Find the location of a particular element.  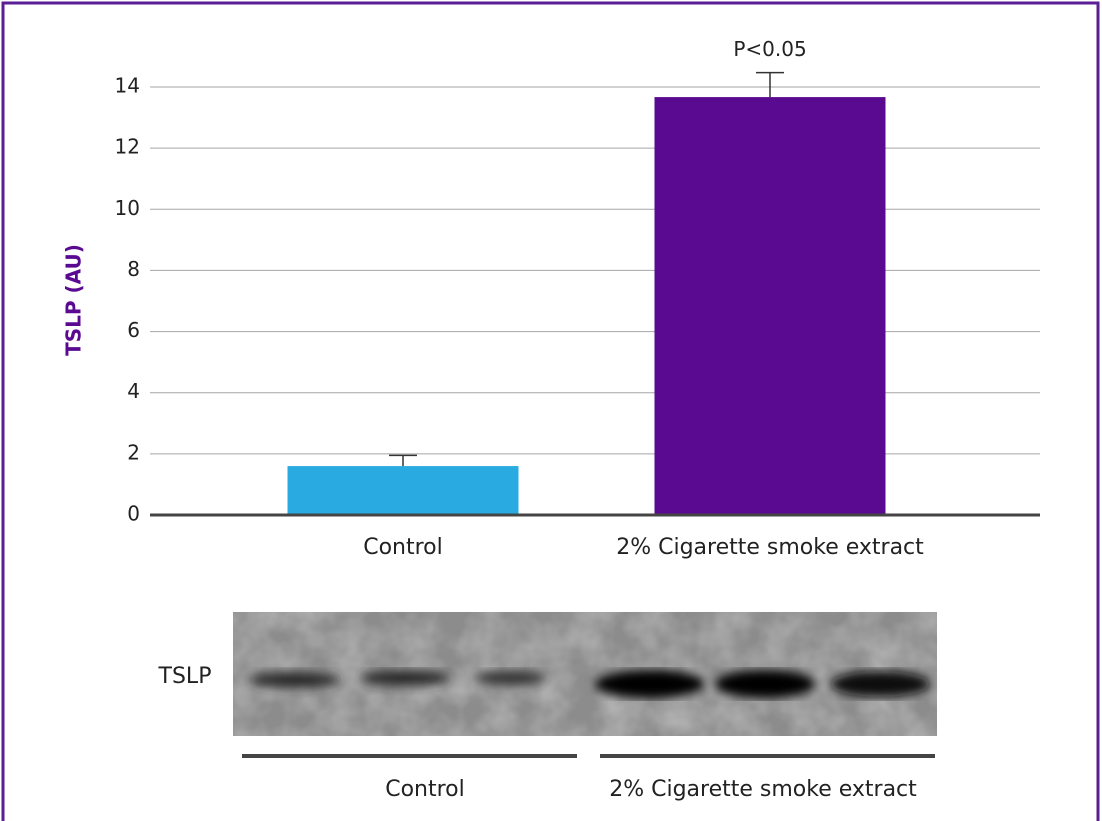

y-tick-label: 0 is located at coordinates (133, 514).